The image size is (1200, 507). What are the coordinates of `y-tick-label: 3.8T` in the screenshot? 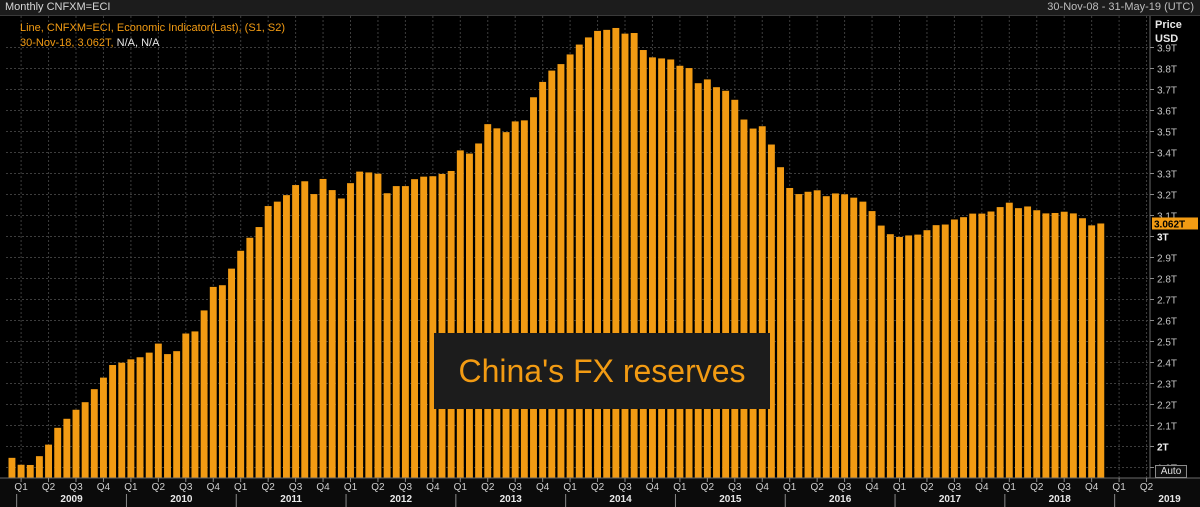 It's located at (1167, 70).